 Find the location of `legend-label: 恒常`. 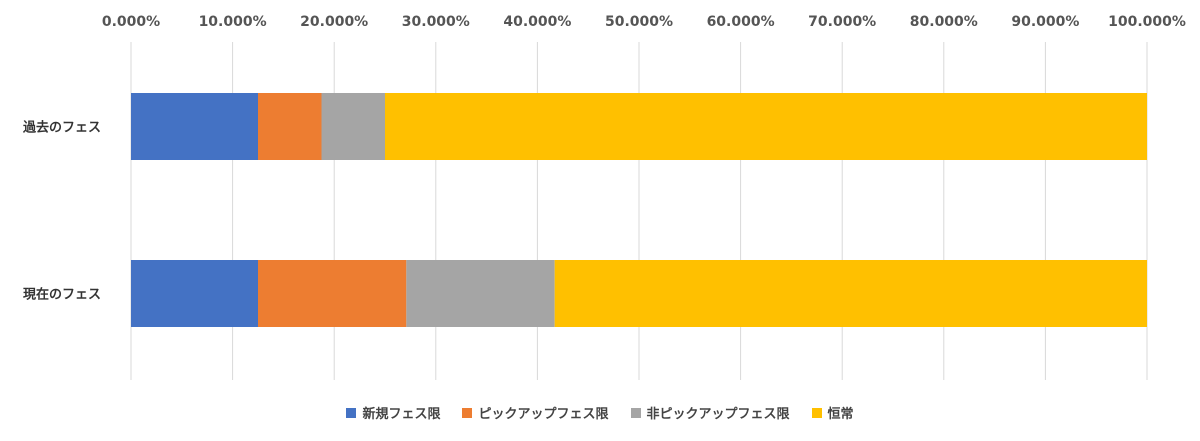

legend-label: 恒常 is located at coordinates (840, 414).